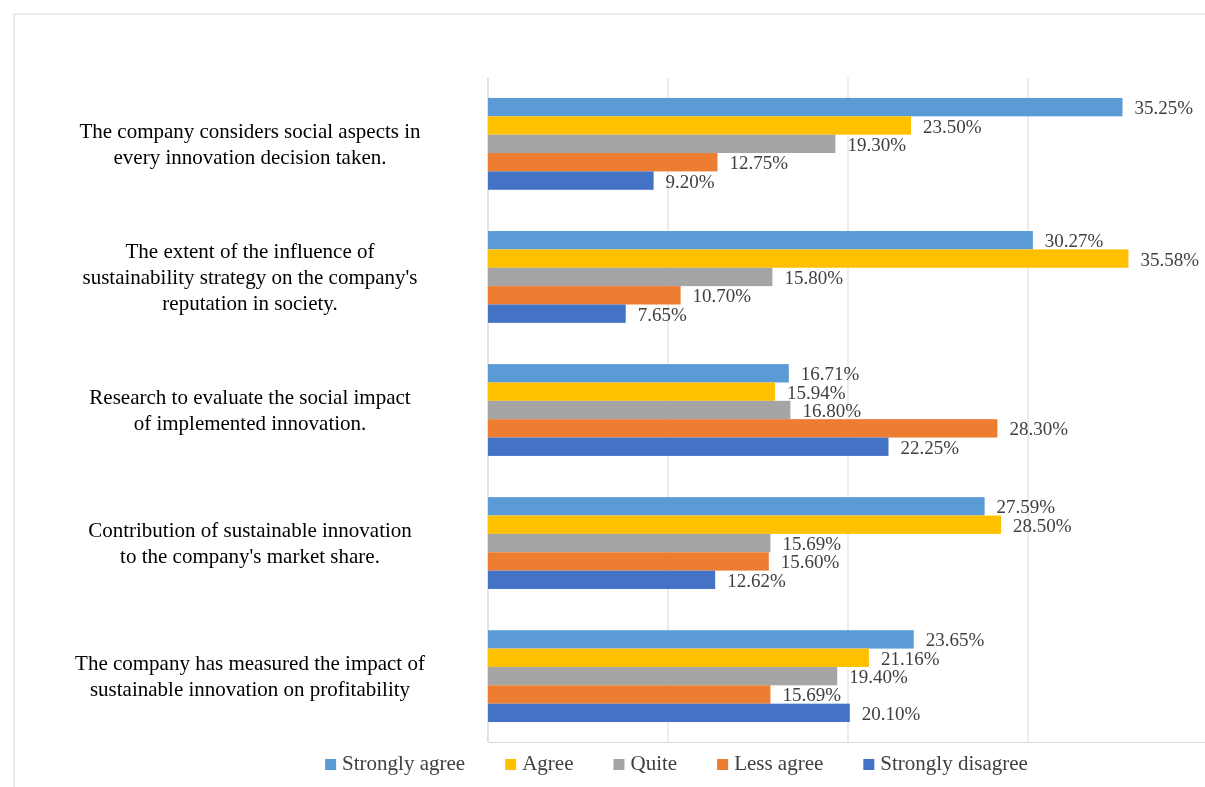 The height and width of the screenshot is (787, 1205). I want to click on data-label: 15.69%, so click(812, 695).